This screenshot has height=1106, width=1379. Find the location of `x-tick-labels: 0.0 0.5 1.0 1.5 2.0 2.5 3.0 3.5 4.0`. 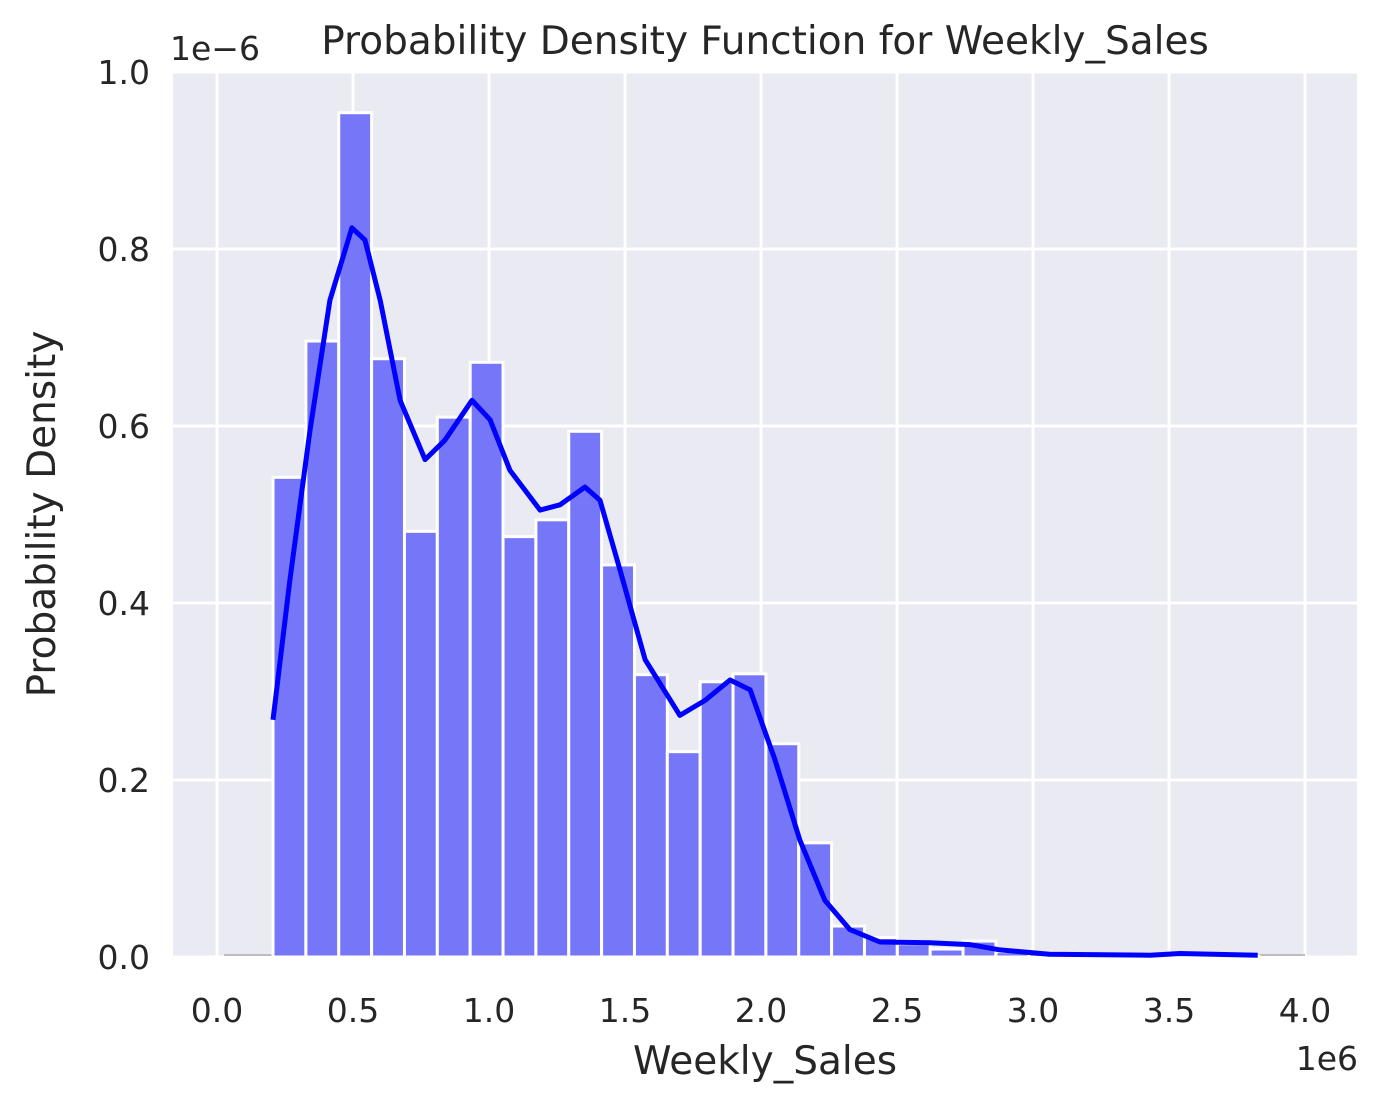

x-tick-labels: 0.0 0.5 1.0 1.5 2.0 2.5 3.0 3.5 4.0 is located at coordinates (761, 1010).